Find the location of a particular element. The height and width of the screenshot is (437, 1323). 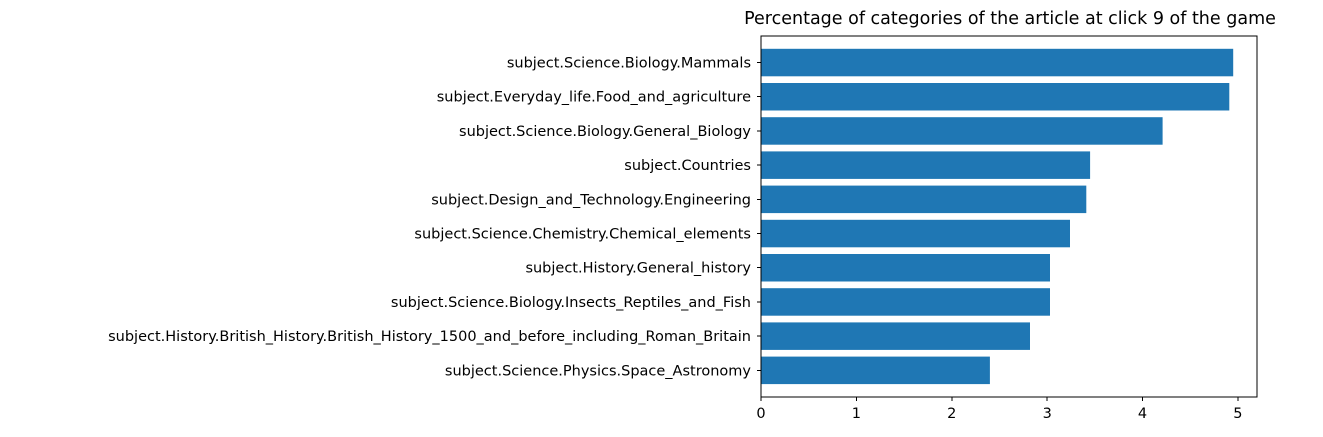

x-tick-label: 5 is located at coordinates (1237, 414).